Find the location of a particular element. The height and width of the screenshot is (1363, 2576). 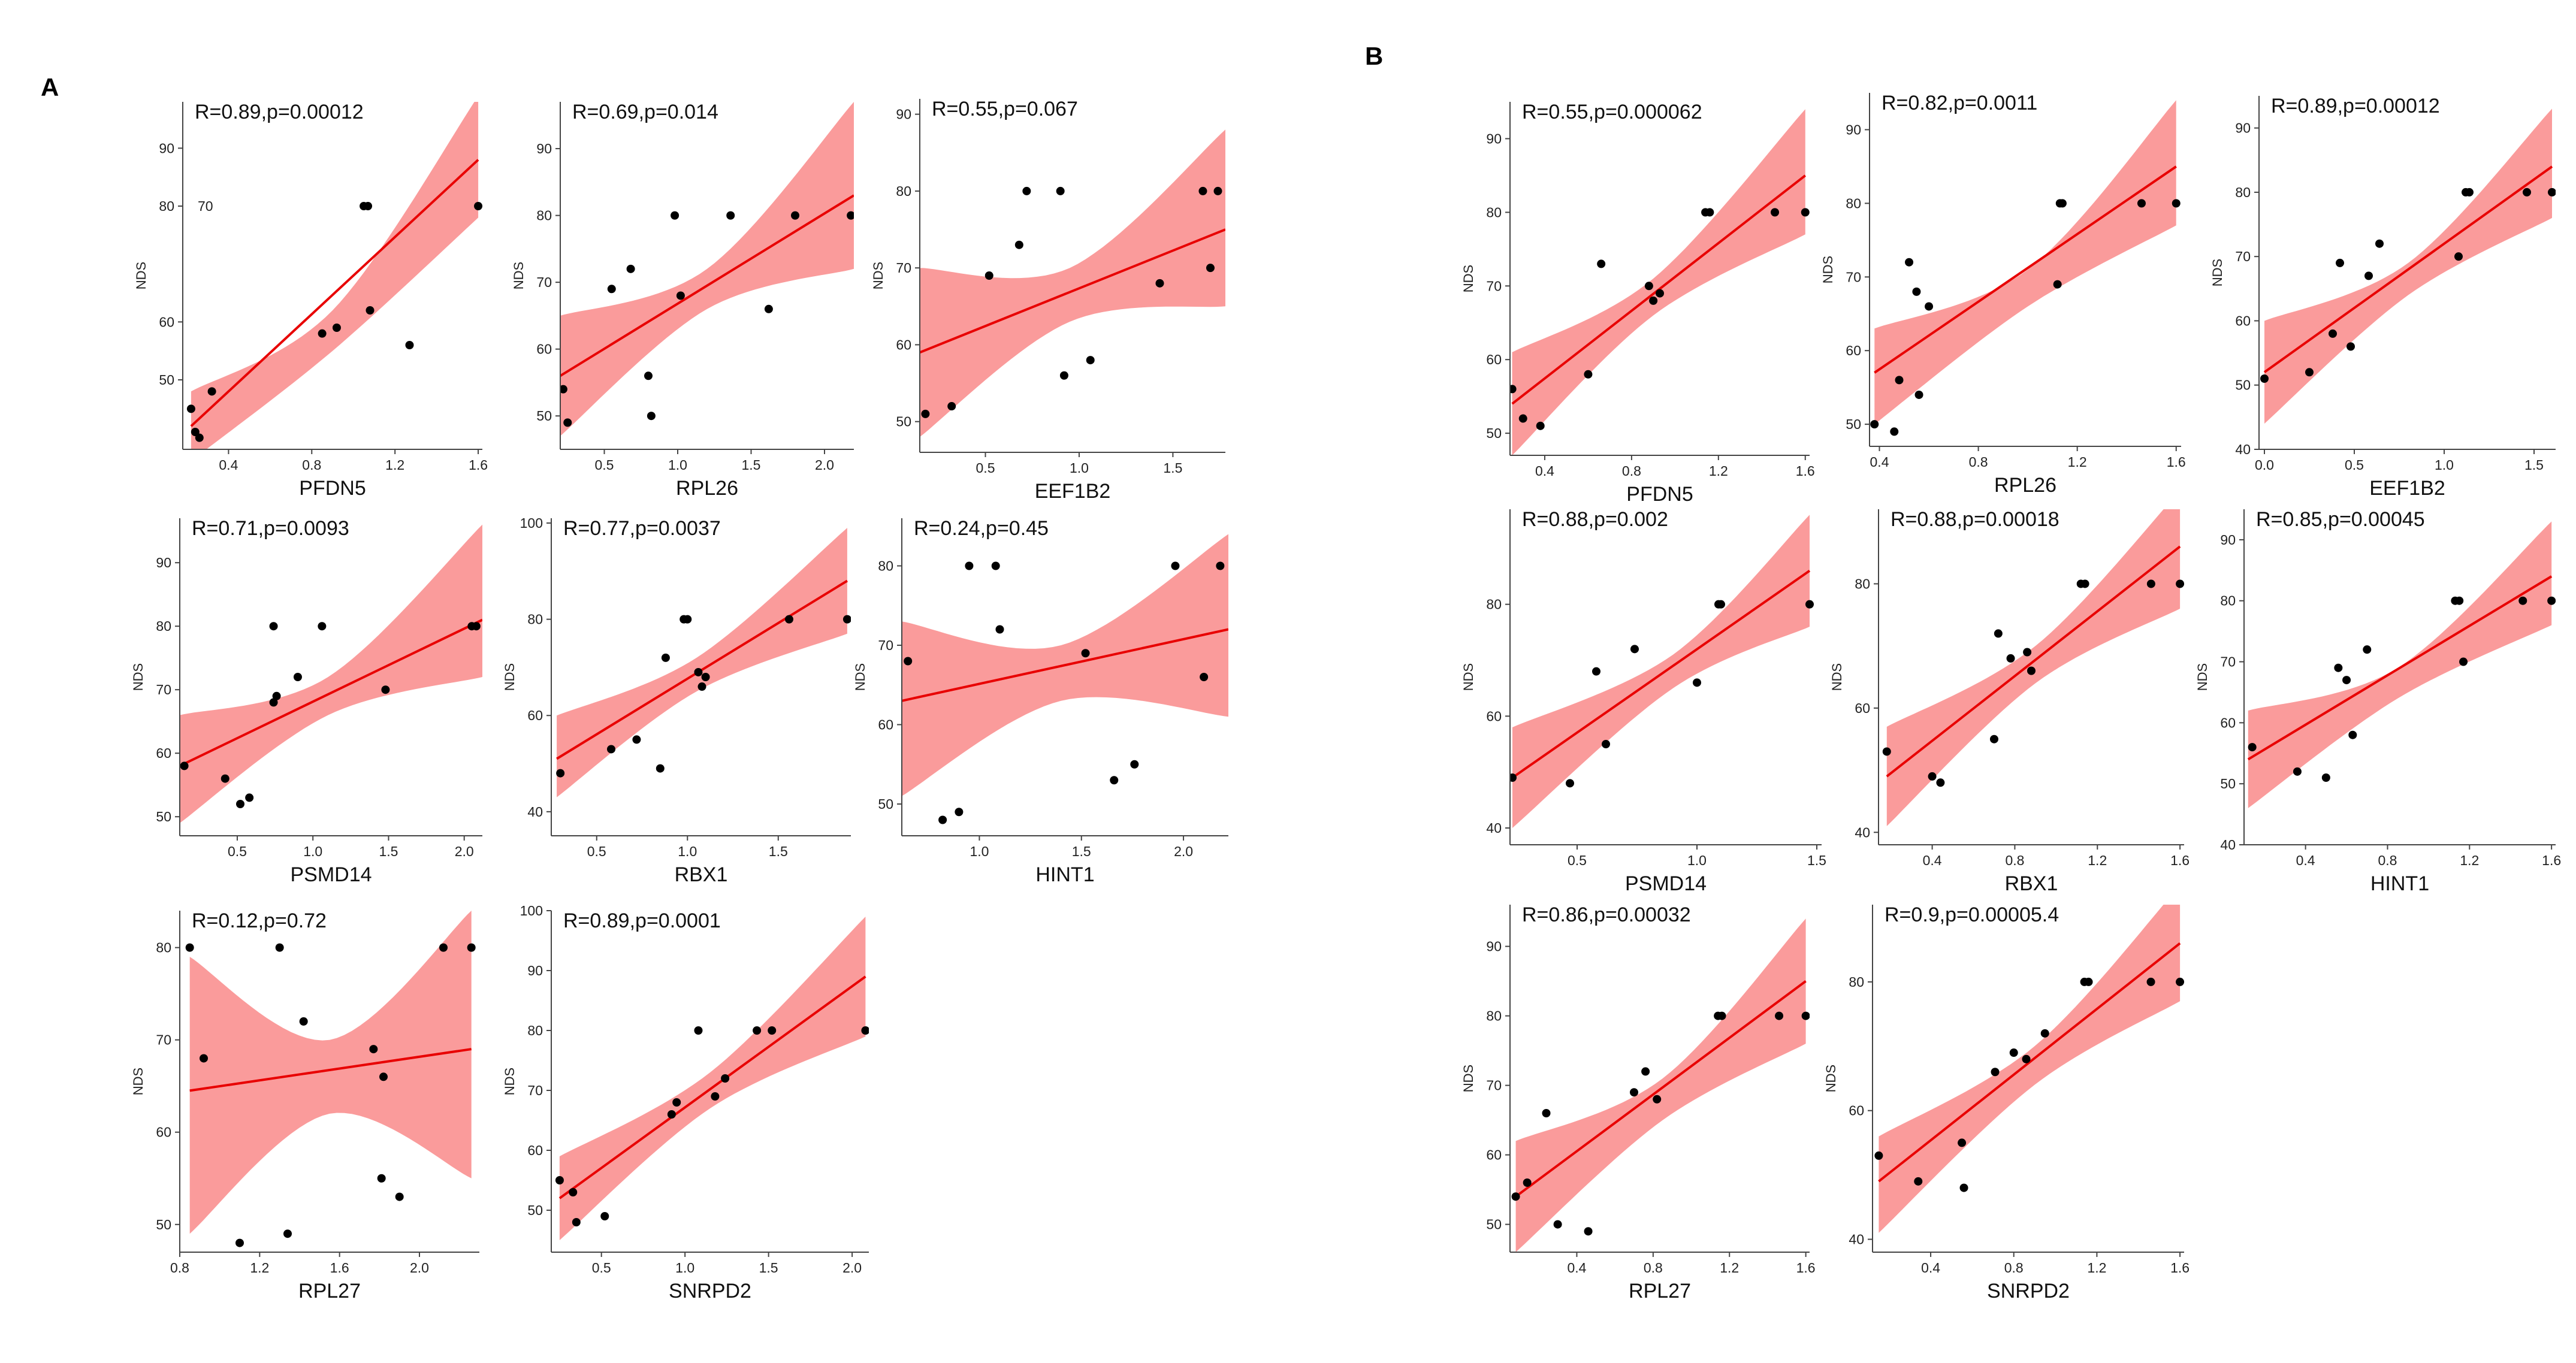

correlation-stat: R=0.88,p=0.00018 is located at coordinates (1975, 519).